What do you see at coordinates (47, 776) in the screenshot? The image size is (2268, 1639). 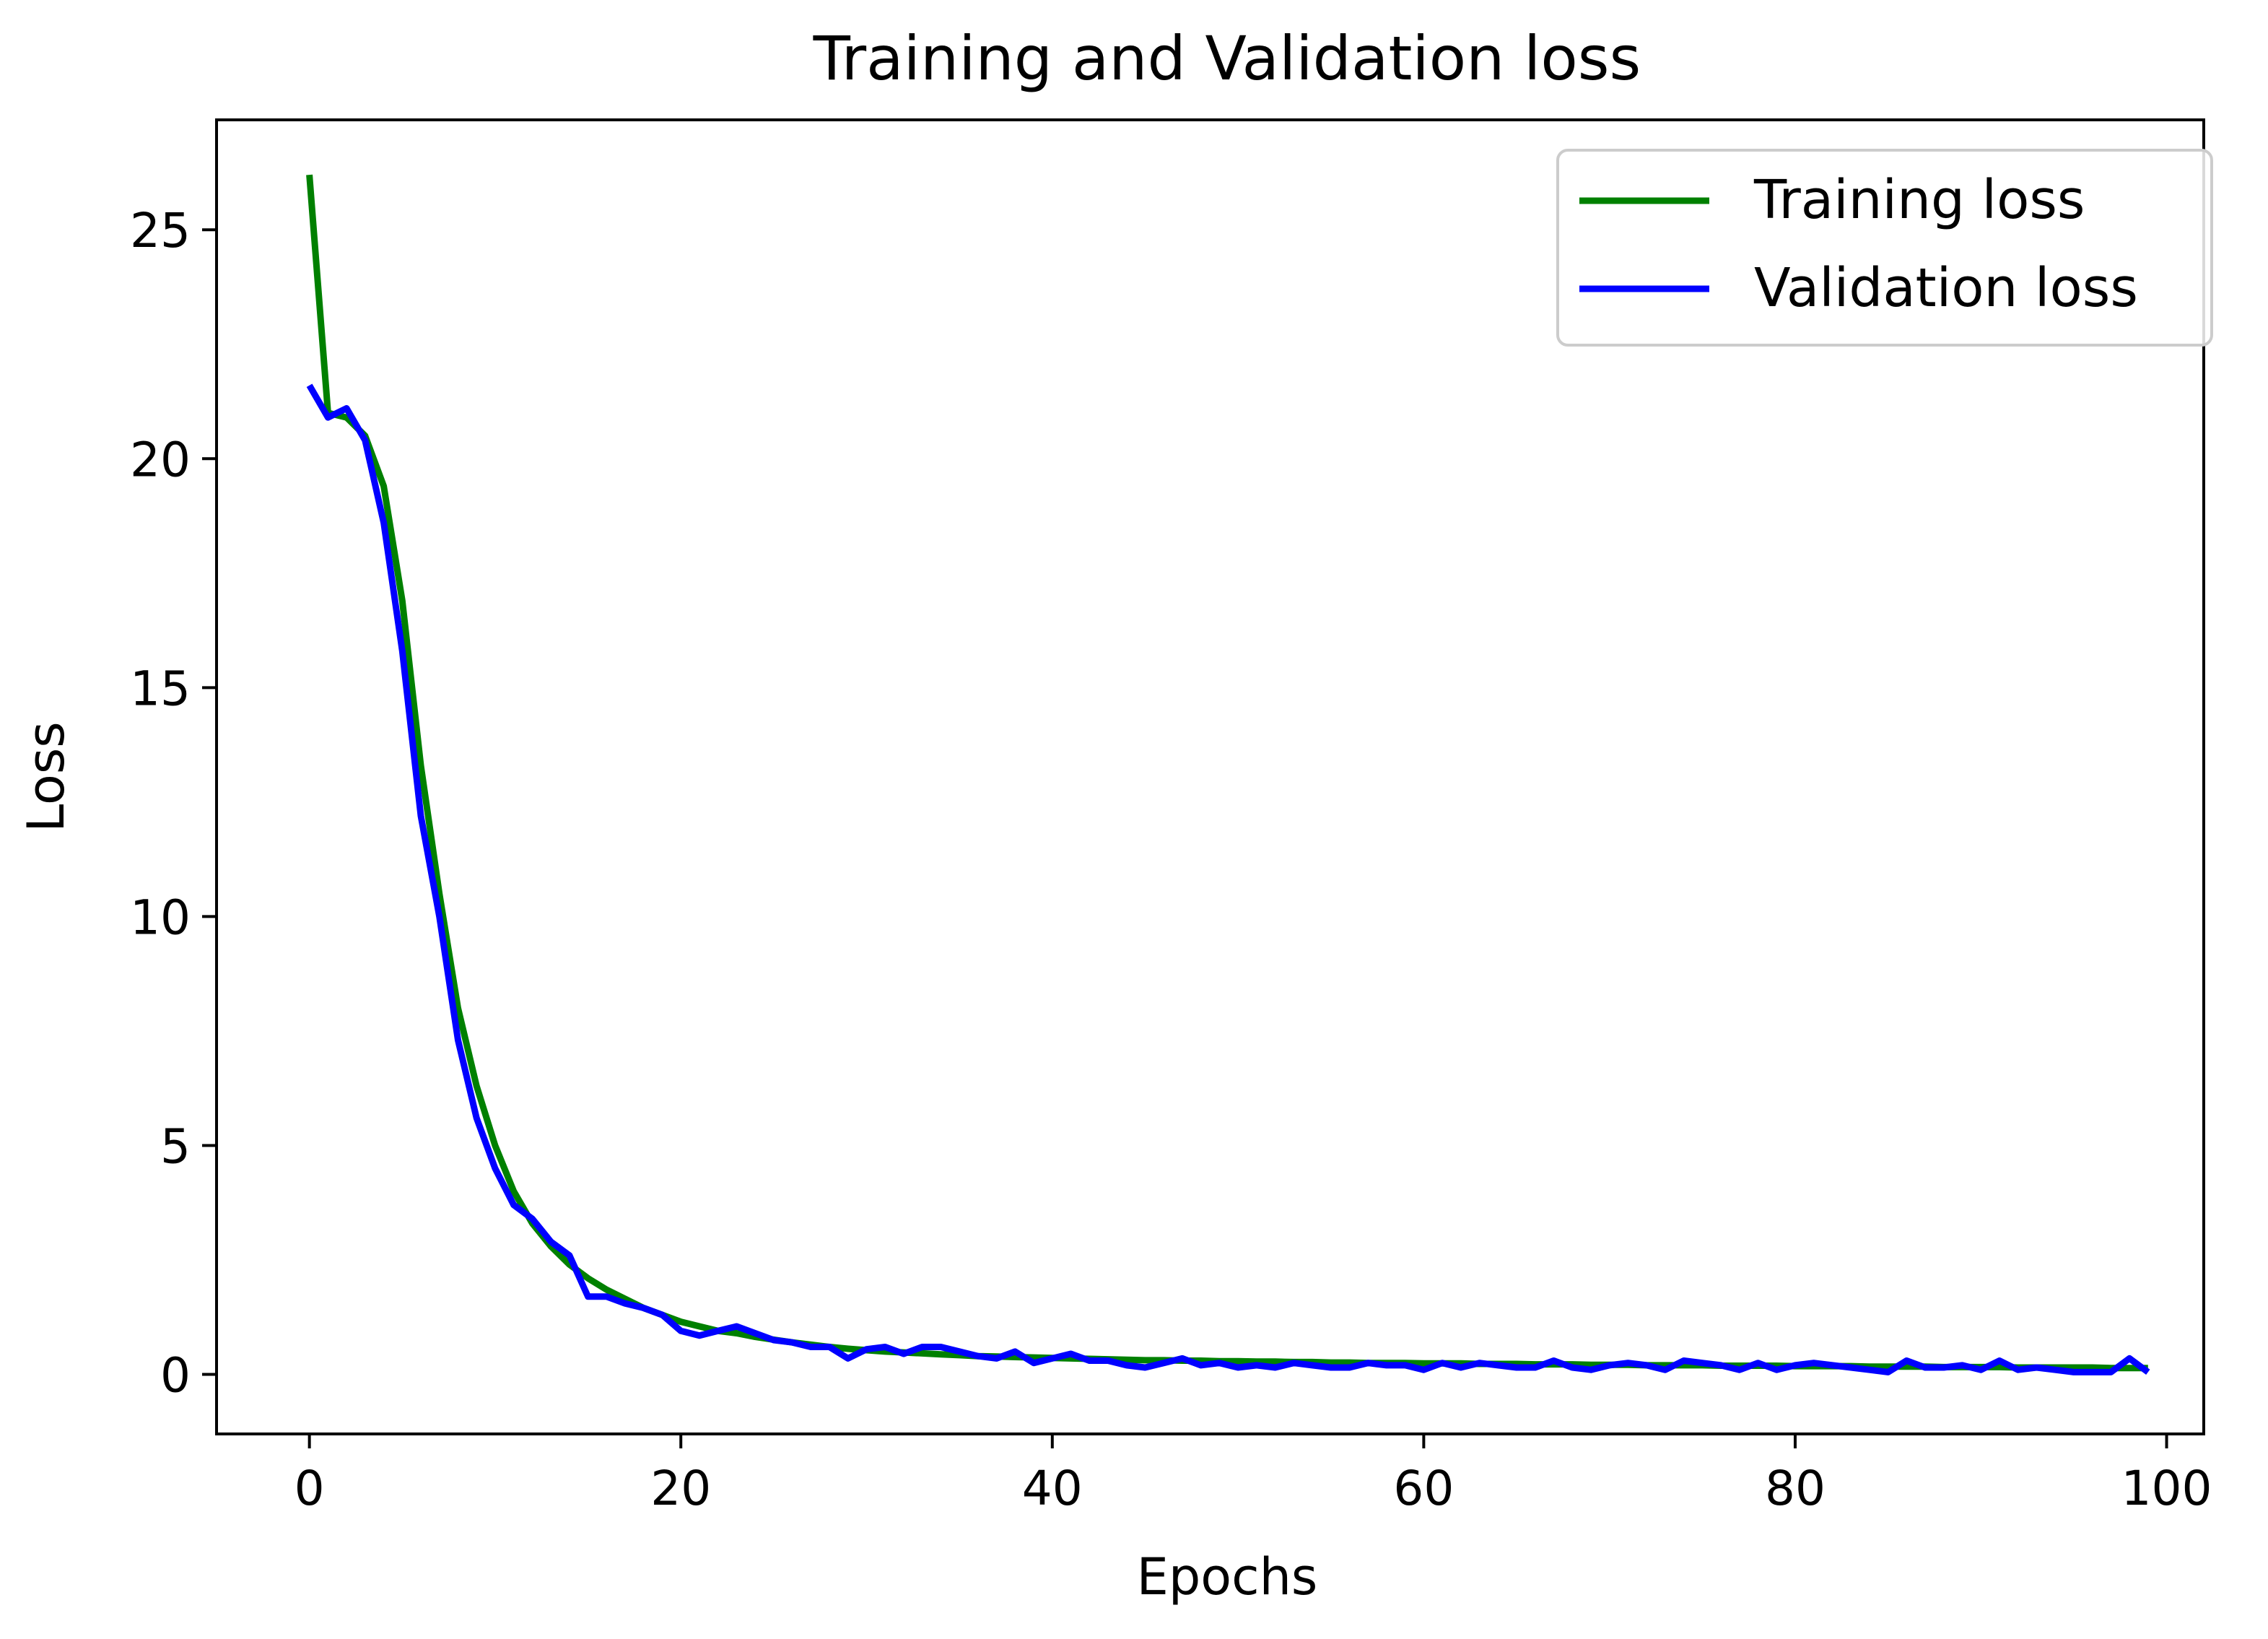 I see `y-axis-label: Loss` at bounding box center [47, 776].